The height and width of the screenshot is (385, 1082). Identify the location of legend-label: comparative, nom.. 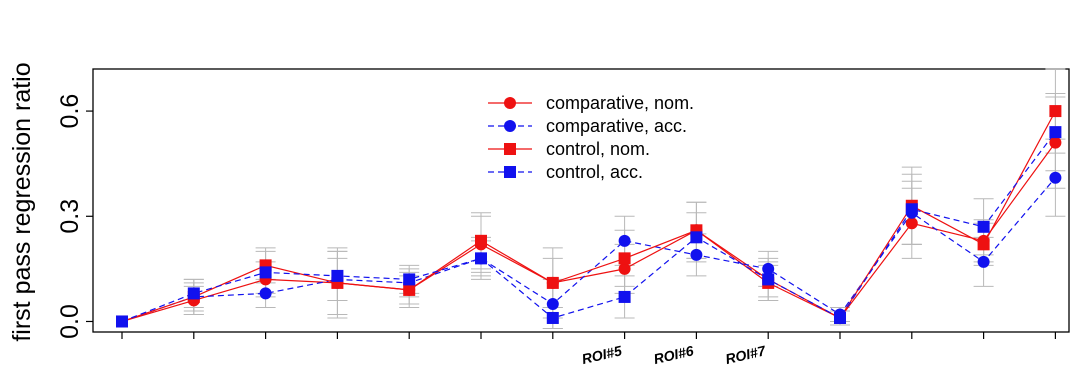
(620, 103).